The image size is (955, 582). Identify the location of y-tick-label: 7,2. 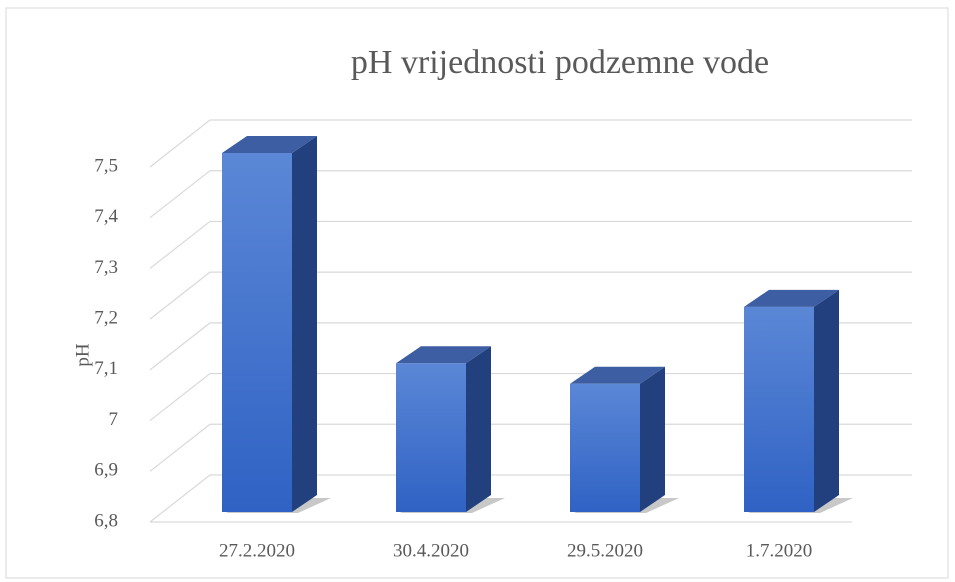
(106, 318).